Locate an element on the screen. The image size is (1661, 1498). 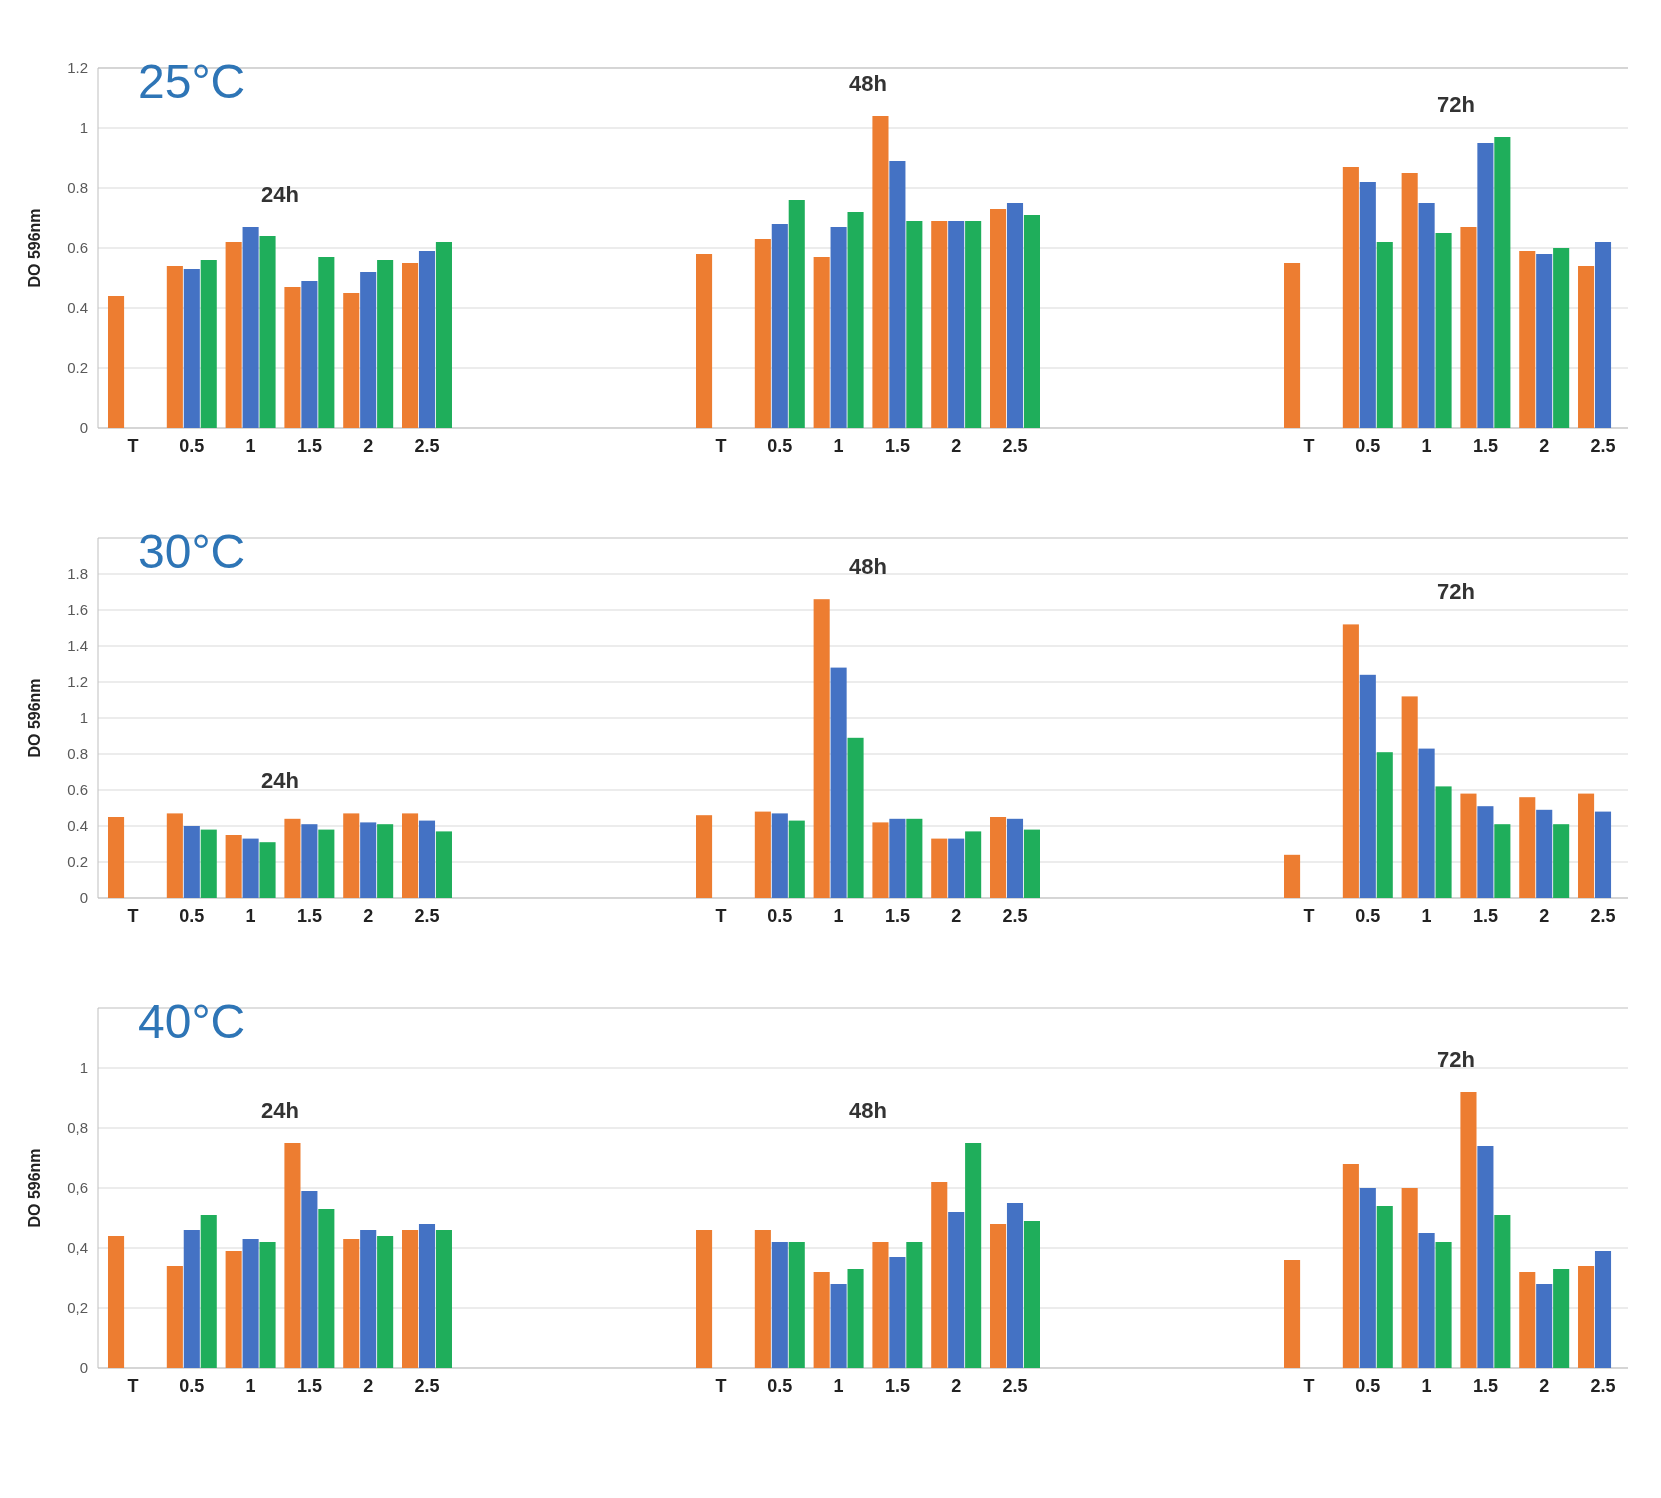
y-tick-label: 1.8 is located at coordinates (77, 574).